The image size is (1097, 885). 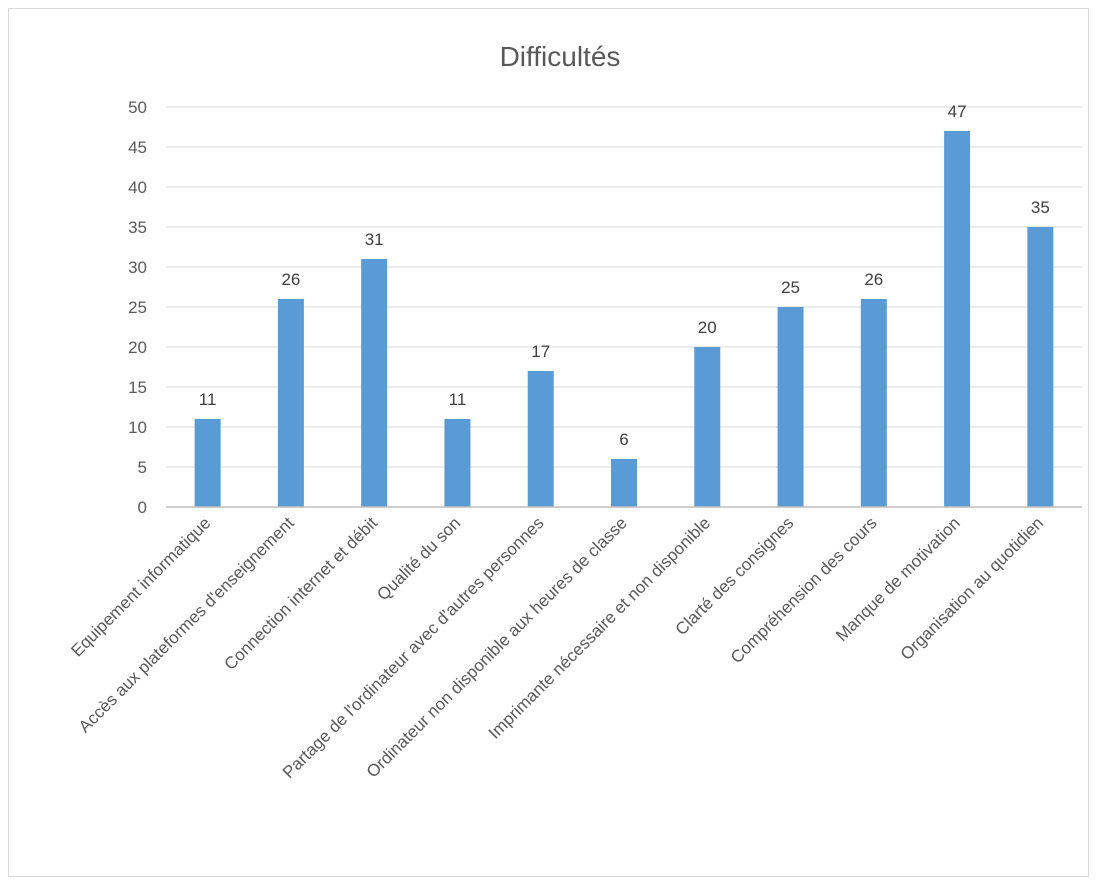 What do you see at coordinates (374, 239) in the screenshot?
I see `data-label: 31` at bounding box center [374, 239].